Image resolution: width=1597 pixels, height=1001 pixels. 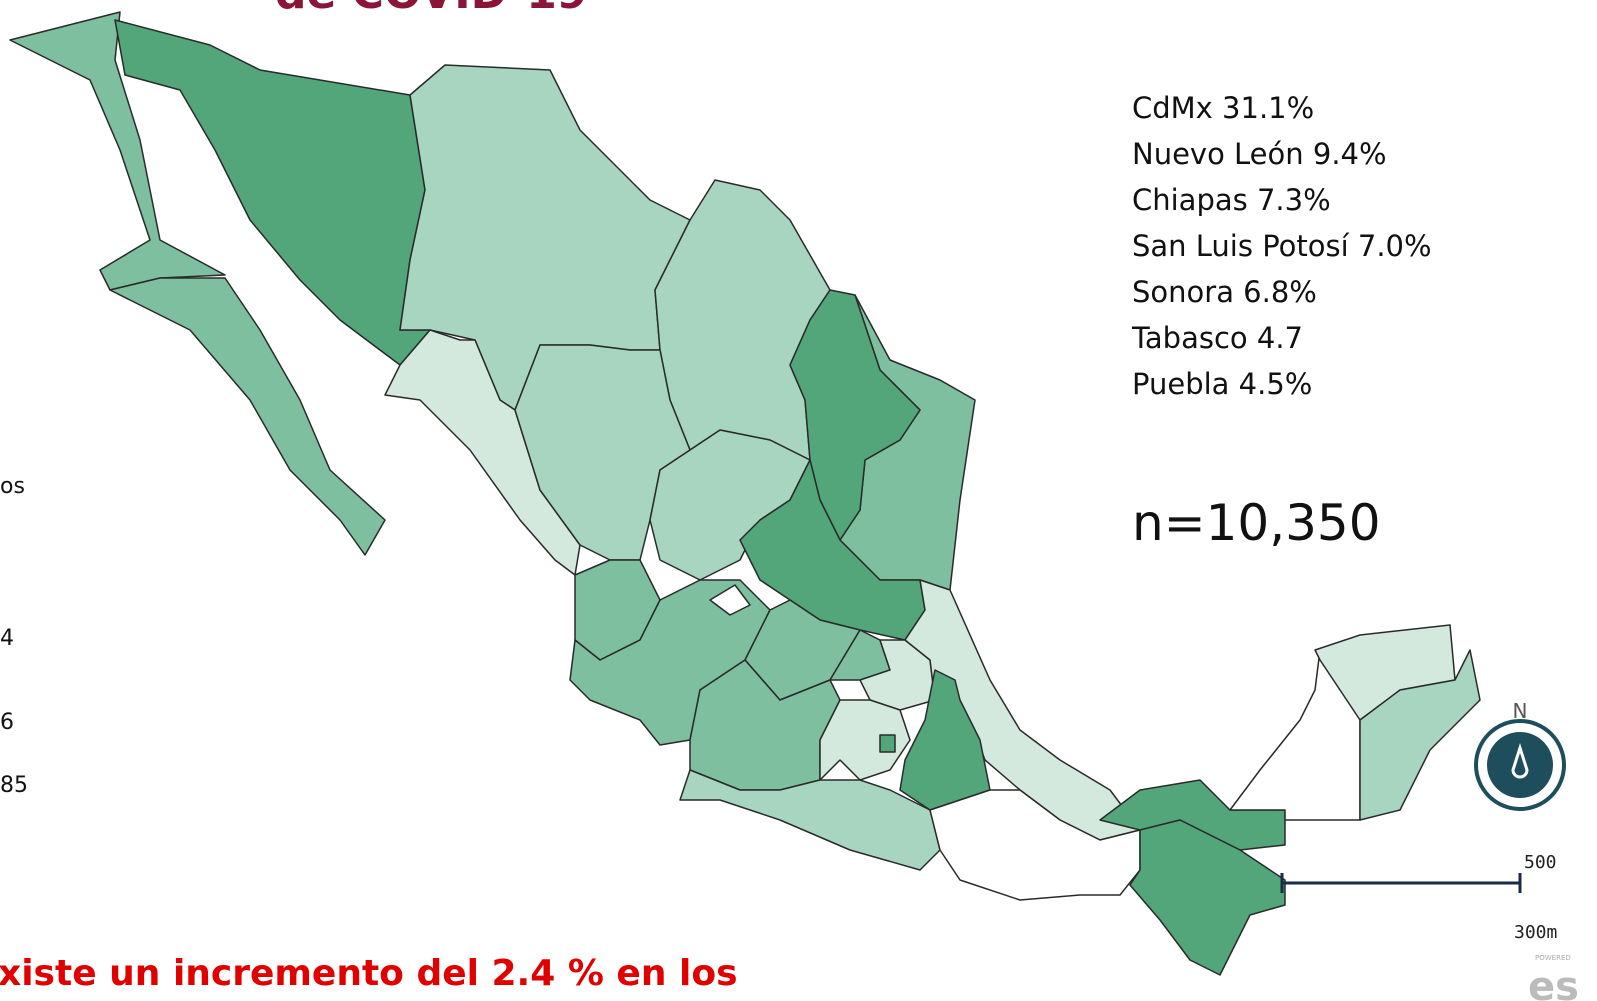 I want to click on stat: San Luis Potosí 7.0%, so click(x=1282, y=246).